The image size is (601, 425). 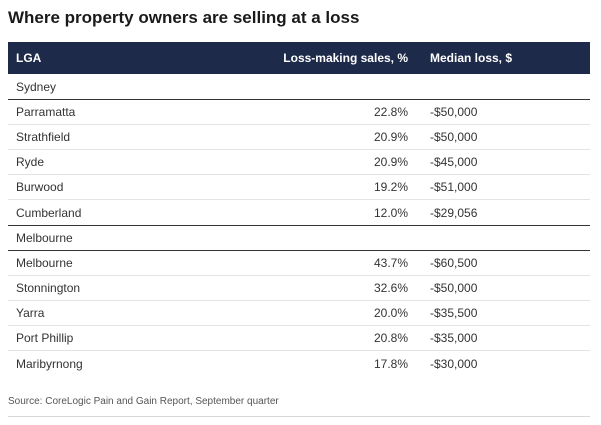 I want to click on table-row: Maribyrnong 17.8% -$30,000, so click(x=299, y=363).